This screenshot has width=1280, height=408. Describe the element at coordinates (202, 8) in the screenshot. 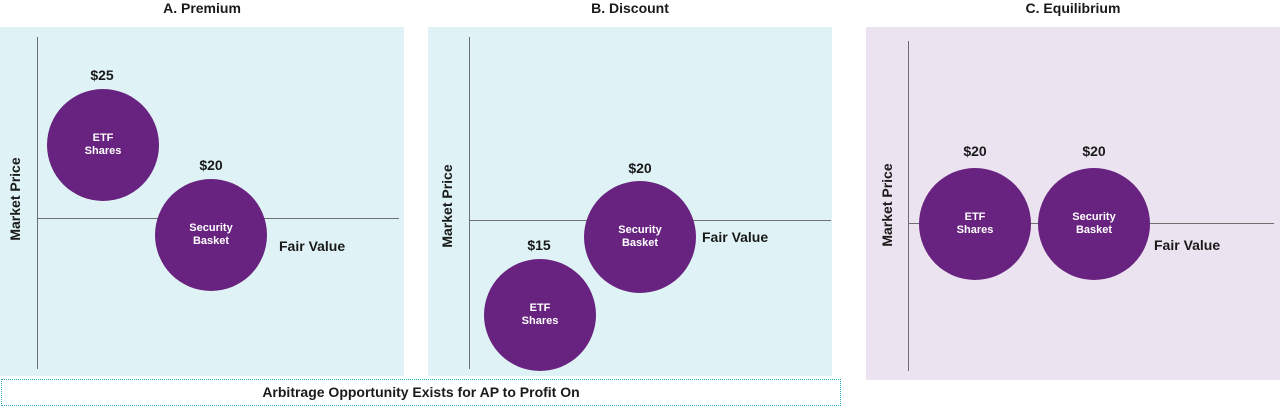

I see `panel-a-title: A. Premium` at that location.